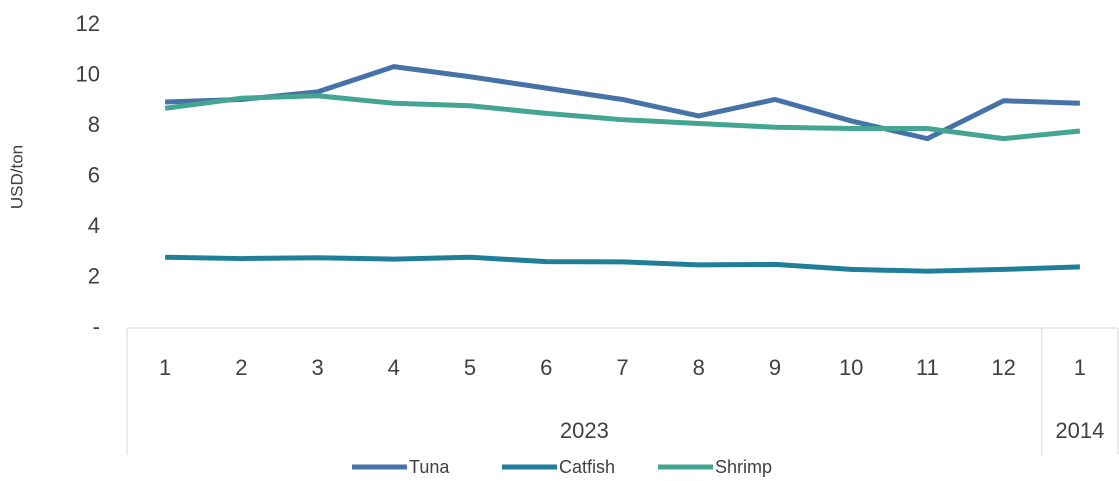 The width and height of the screenshot is (1119, 481). What do you see at coordinates (851, 367) in the screenshot?
I see `x-tick-label: 10` at bounding box center [851, 367].